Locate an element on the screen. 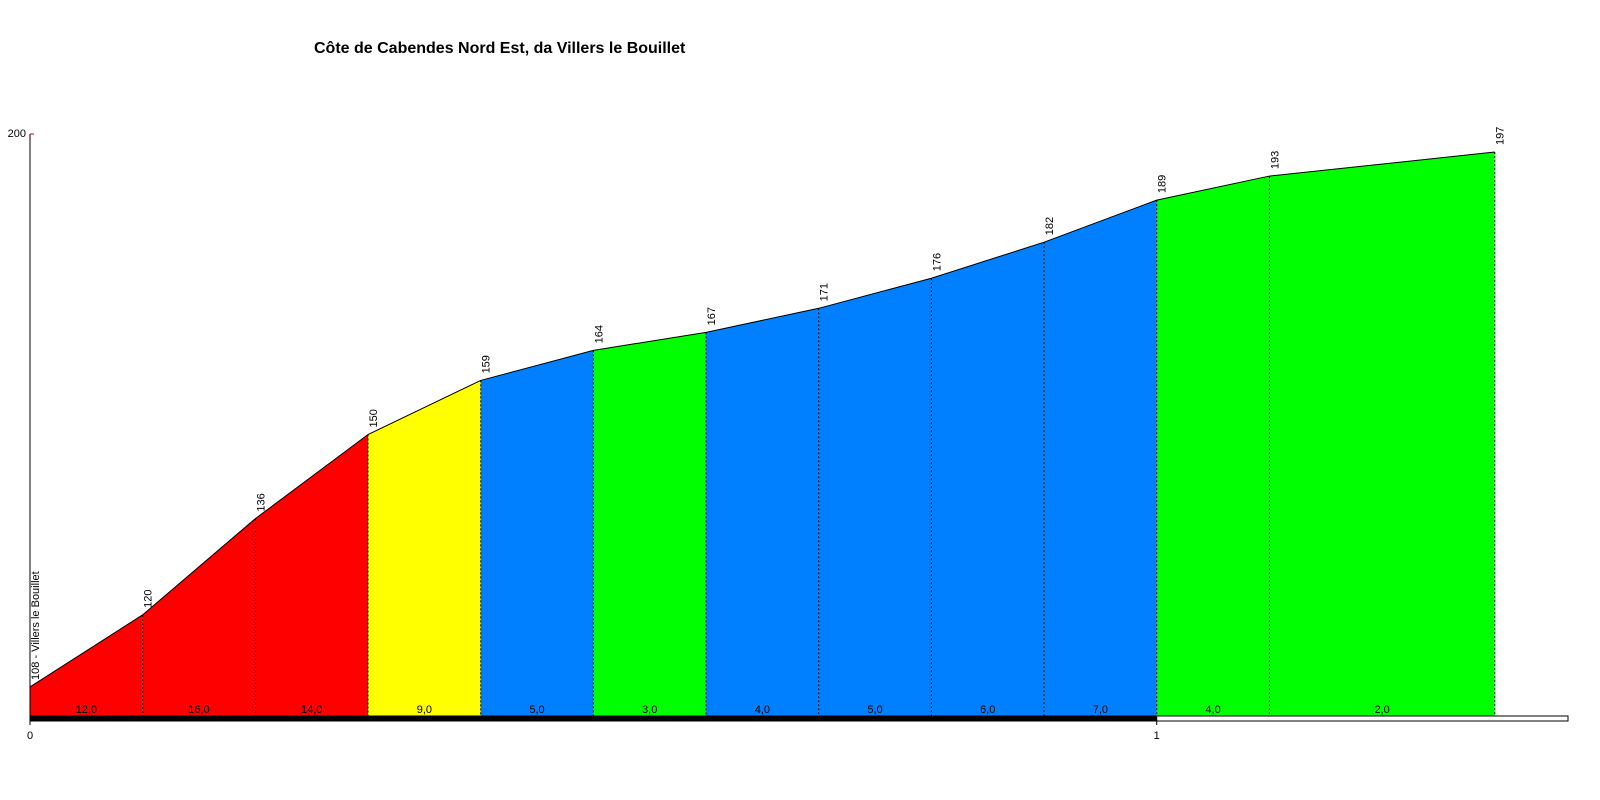 Image resolution: width=1600 pixels, height=800 pixels. elevation-label: 171 is located at coordinates (825, 292).